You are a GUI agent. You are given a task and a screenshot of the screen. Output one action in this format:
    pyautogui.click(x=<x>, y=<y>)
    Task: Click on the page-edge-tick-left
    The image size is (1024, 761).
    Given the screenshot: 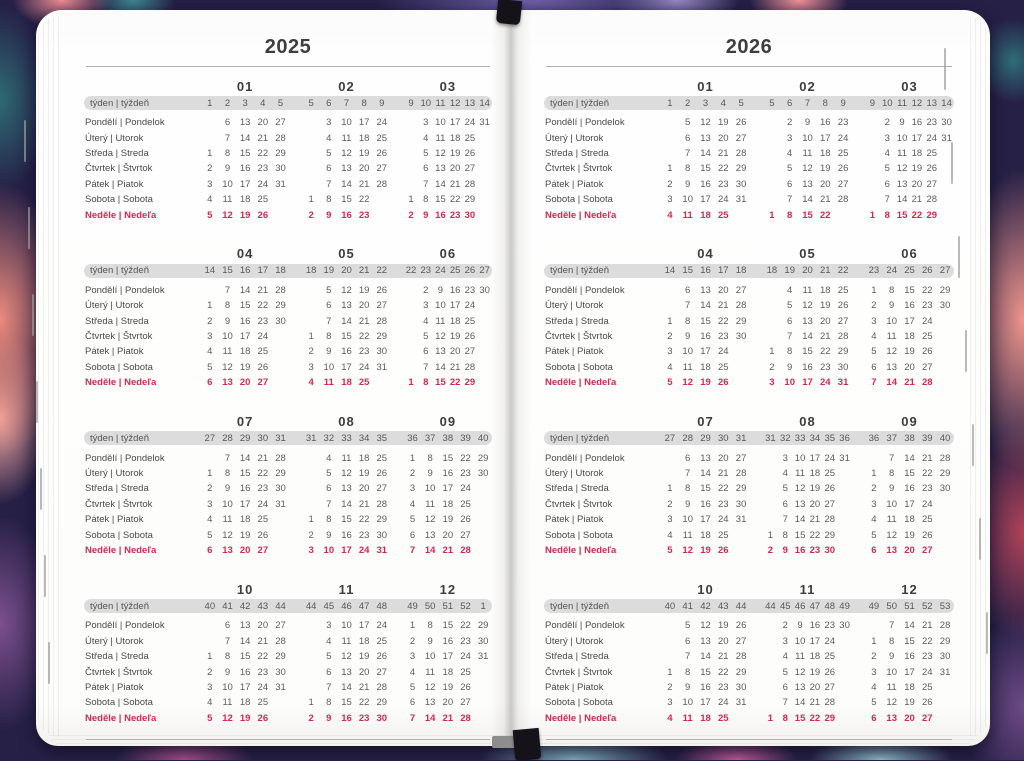 What is the action you would take?
    pyautogui.click(x=49, y=663)
    